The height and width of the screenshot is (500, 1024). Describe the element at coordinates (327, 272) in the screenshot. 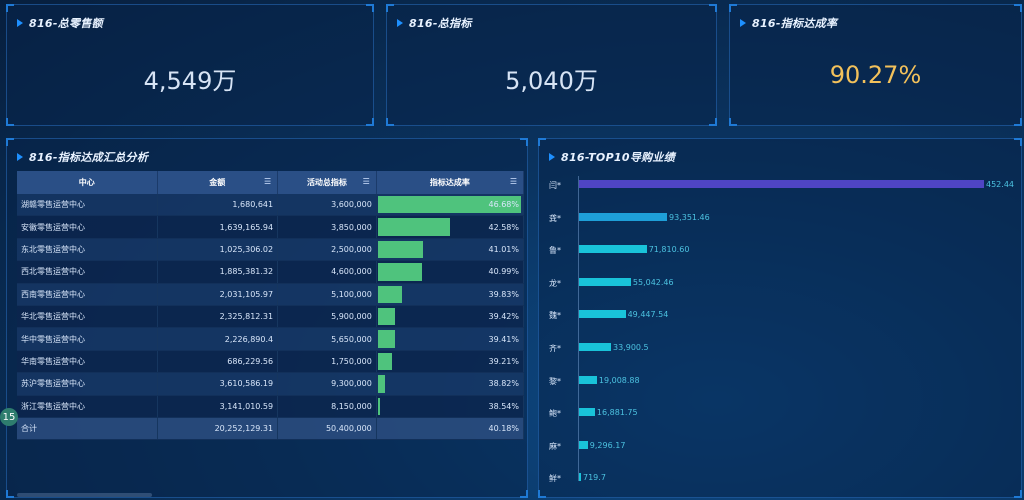

I see `cell-target: 4,600,000` at that location.